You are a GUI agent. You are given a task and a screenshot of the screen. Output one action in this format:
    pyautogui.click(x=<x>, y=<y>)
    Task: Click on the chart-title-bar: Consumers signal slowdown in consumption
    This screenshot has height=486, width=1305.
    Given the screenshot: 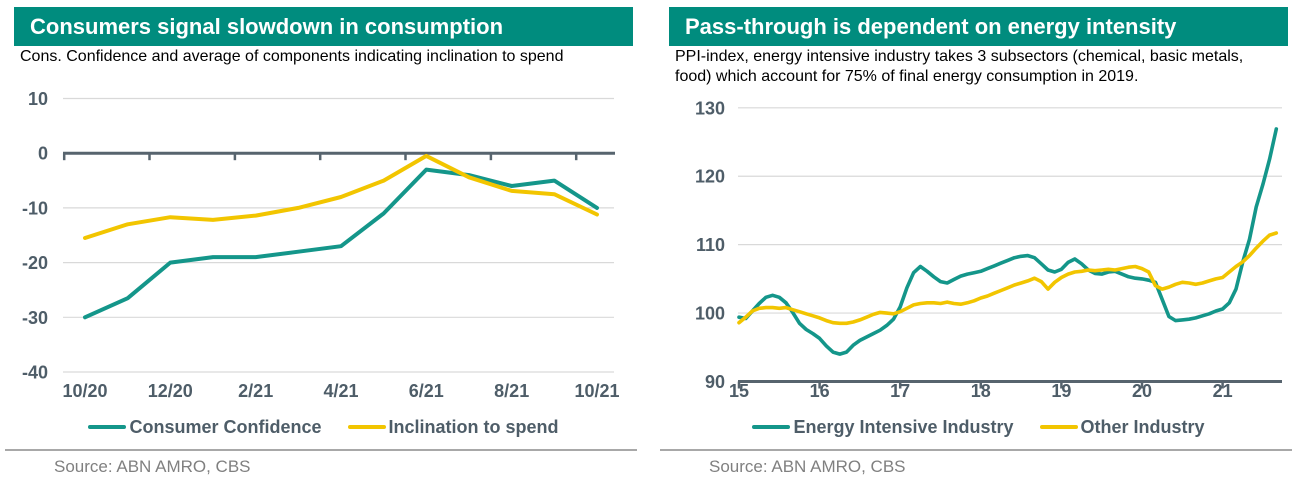 What is the action you would take?
    pyautogui.click(x=323, y=26)
    